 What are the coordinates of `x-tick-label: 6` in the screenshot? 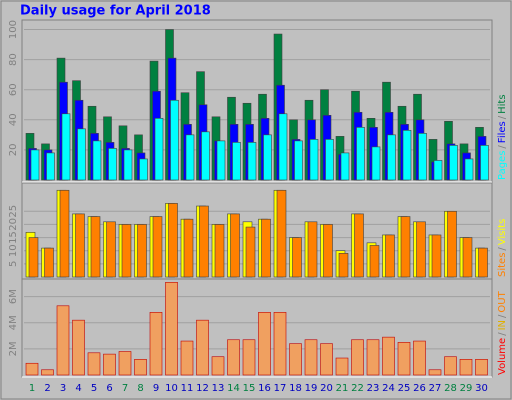 It's located at (109, 388).